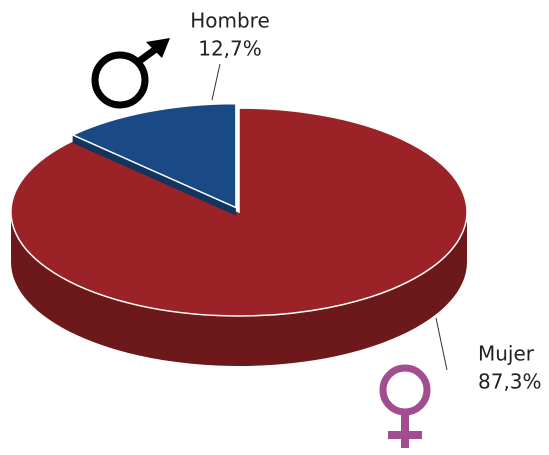  Describe the element at coordinates (506, 354) in the screenshot. I see `slice-label: Mujer` at that location.